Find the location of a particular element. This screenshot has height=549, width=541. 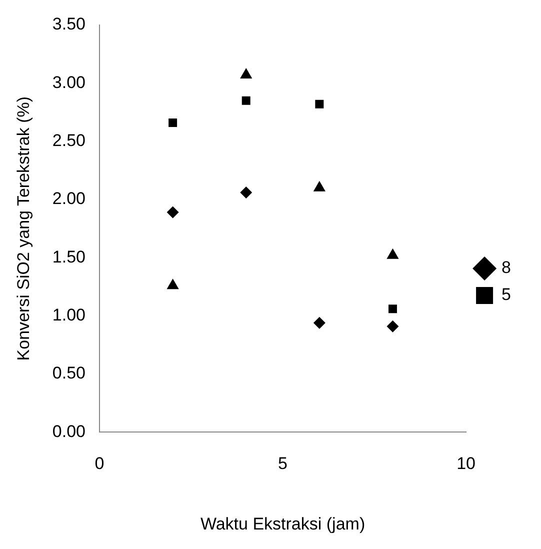

y-tick-label: 0.00 is located at coordinates (69, 431).